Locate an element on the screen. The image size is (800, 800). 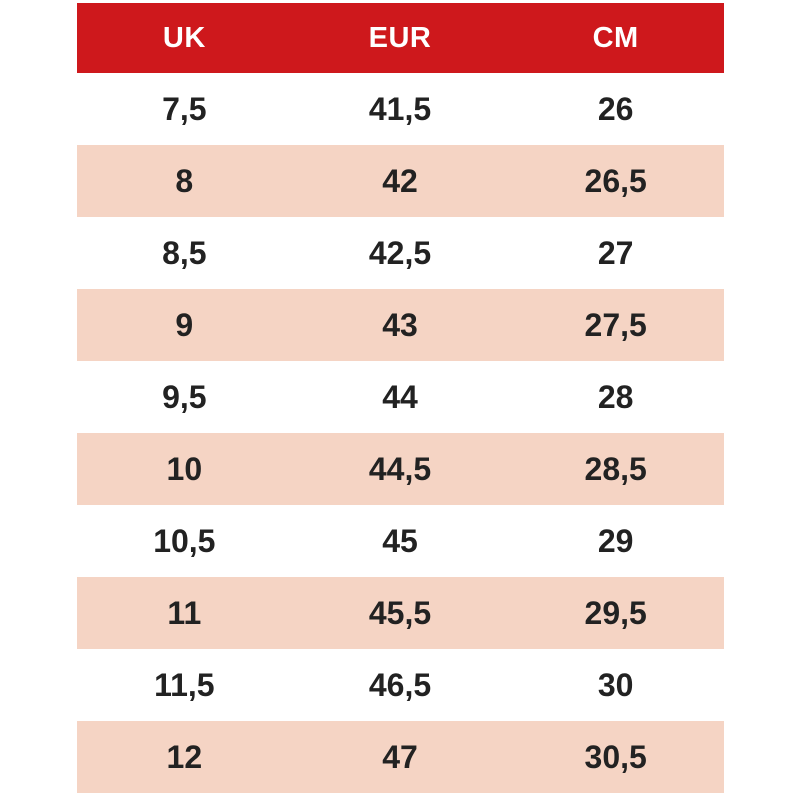
table-cell: 26,5 is located at coordinates (615, 180).